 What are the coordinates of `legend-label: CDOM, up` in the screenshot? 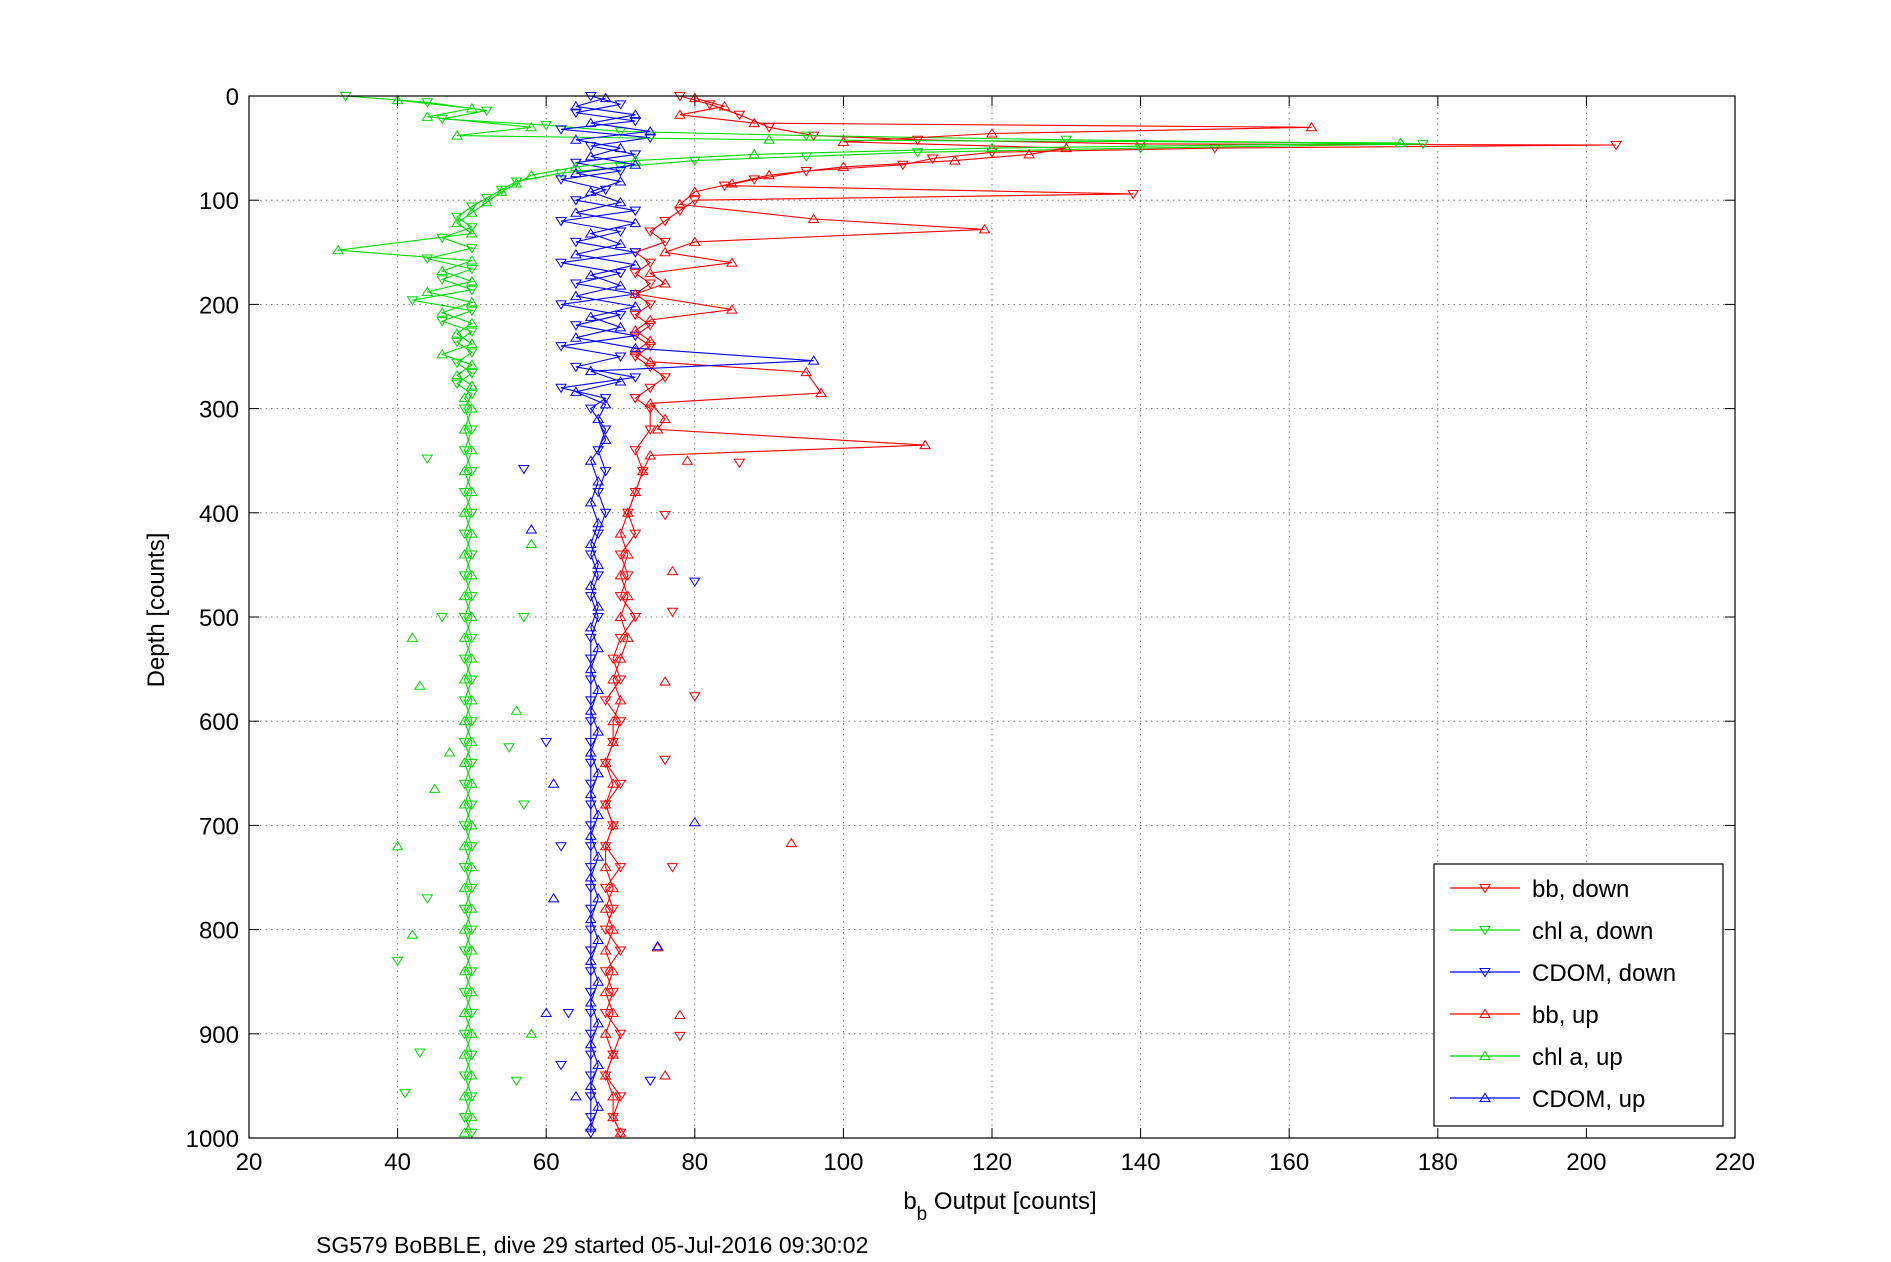 It's located at (1588, 1099).